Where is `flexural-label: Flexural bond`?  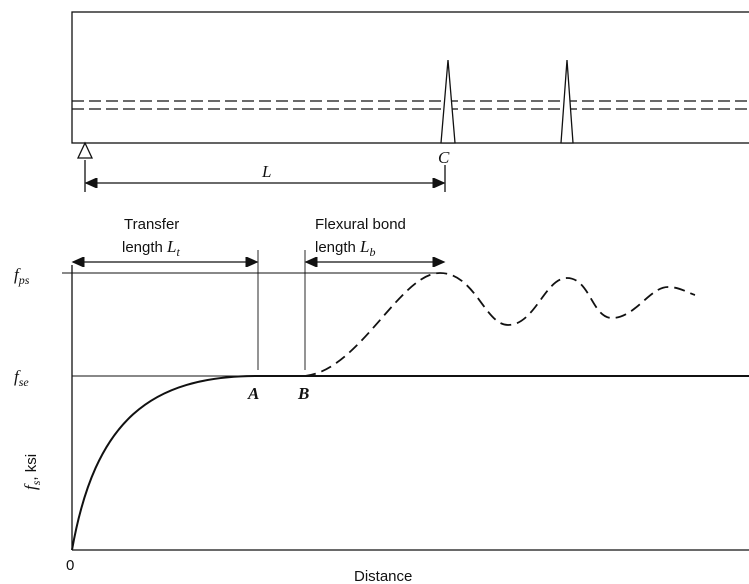
flexural-label: Flexural bond is located at coordinates (360, 224).